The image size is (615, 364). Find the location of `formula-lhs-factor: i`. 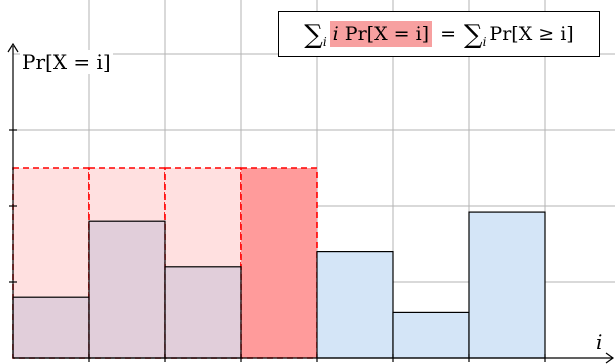

formula-lhs-factor: i is located at coordinates (335, 34).